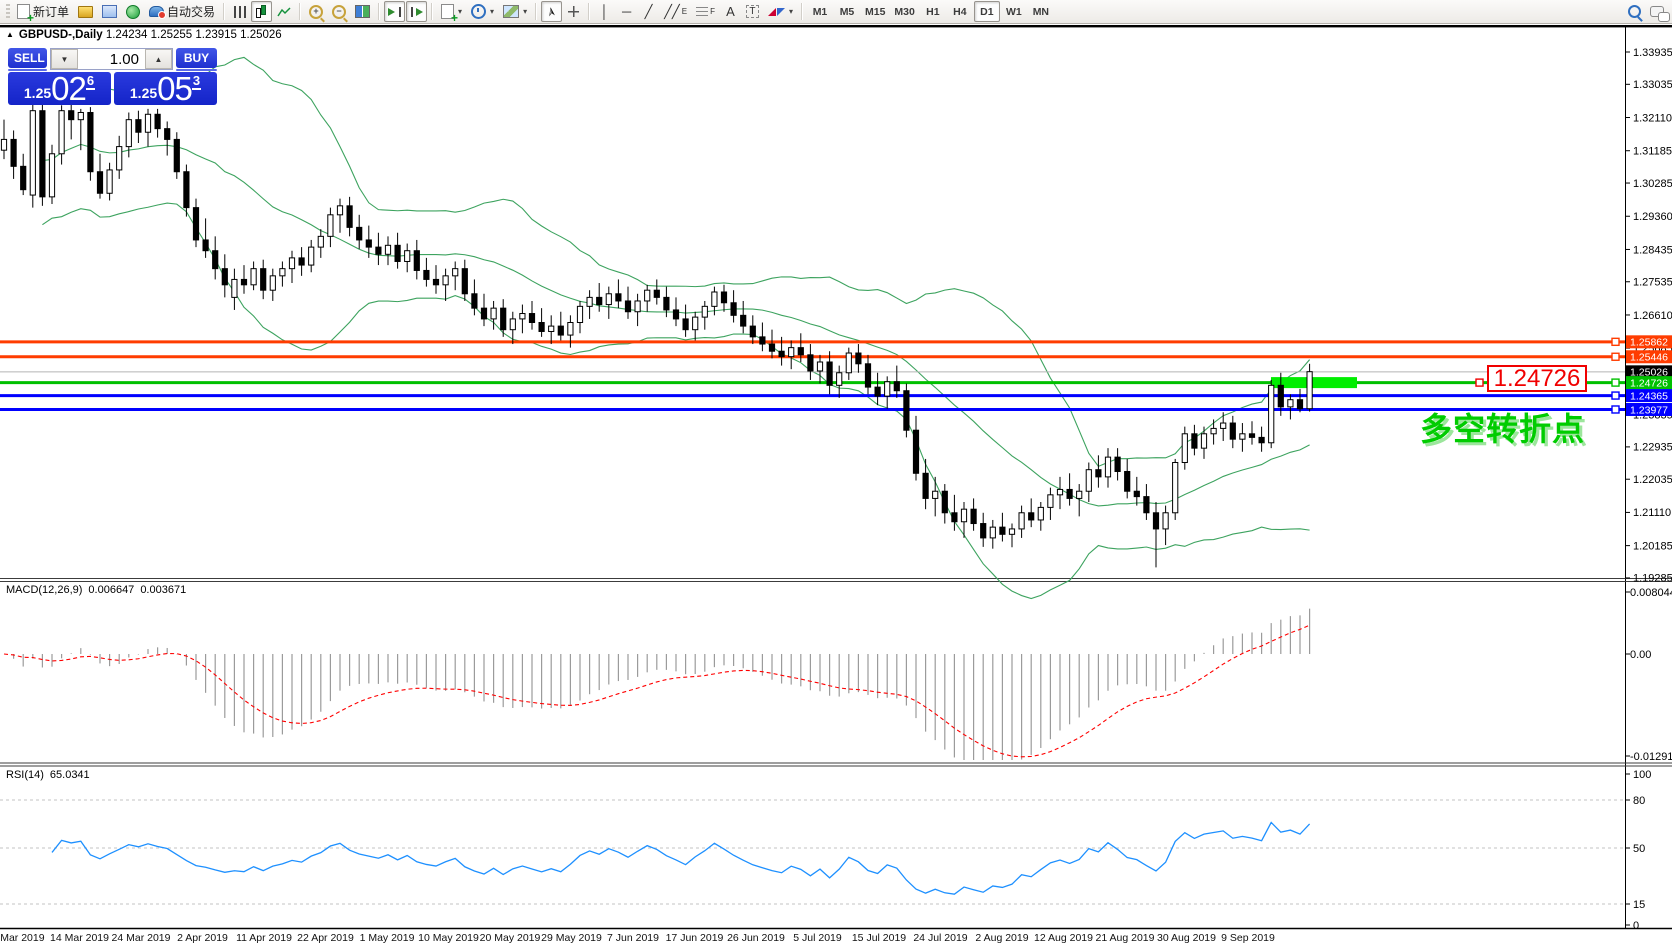 The width and height of the screenshot is (1672, 945). I want to click on ohlc-values: 1.24234 1.25255 1.23915 1.25026, so click(193, 35).